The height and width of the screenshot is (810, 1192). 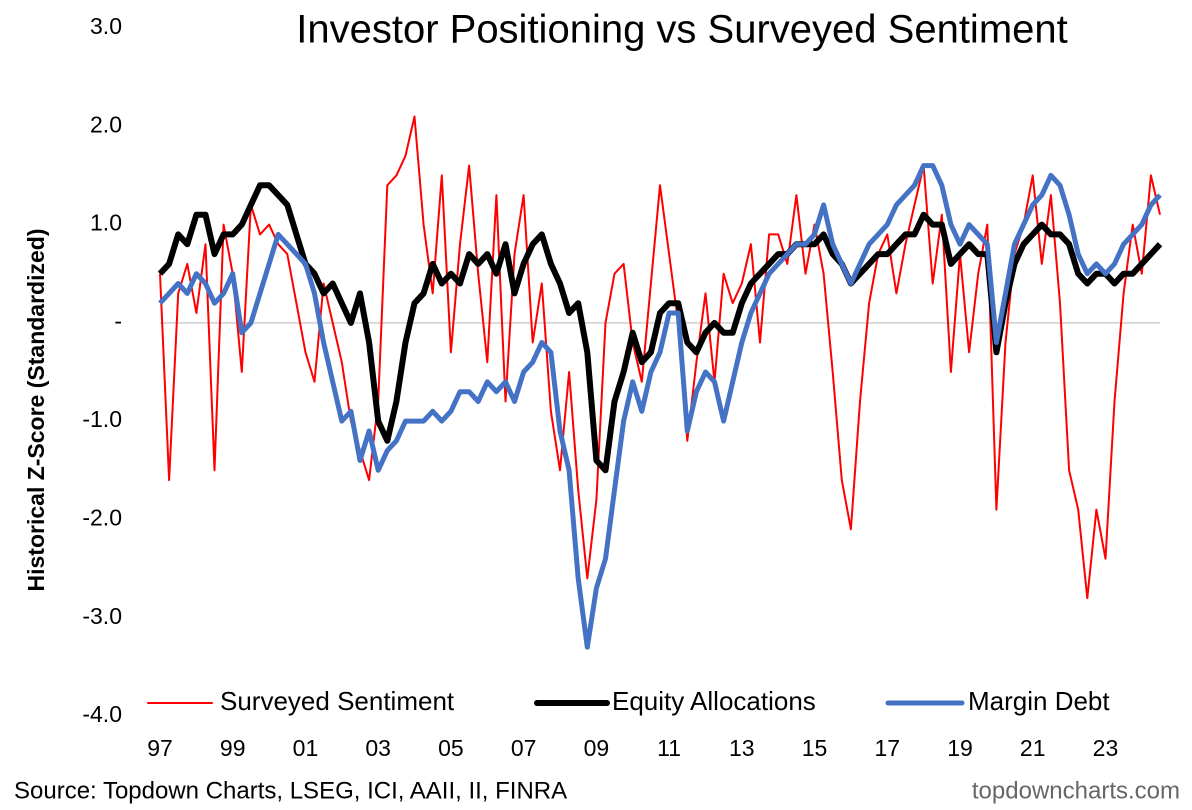 I want to click on y-tick-label: 1.0, so click(x=106, y=223).